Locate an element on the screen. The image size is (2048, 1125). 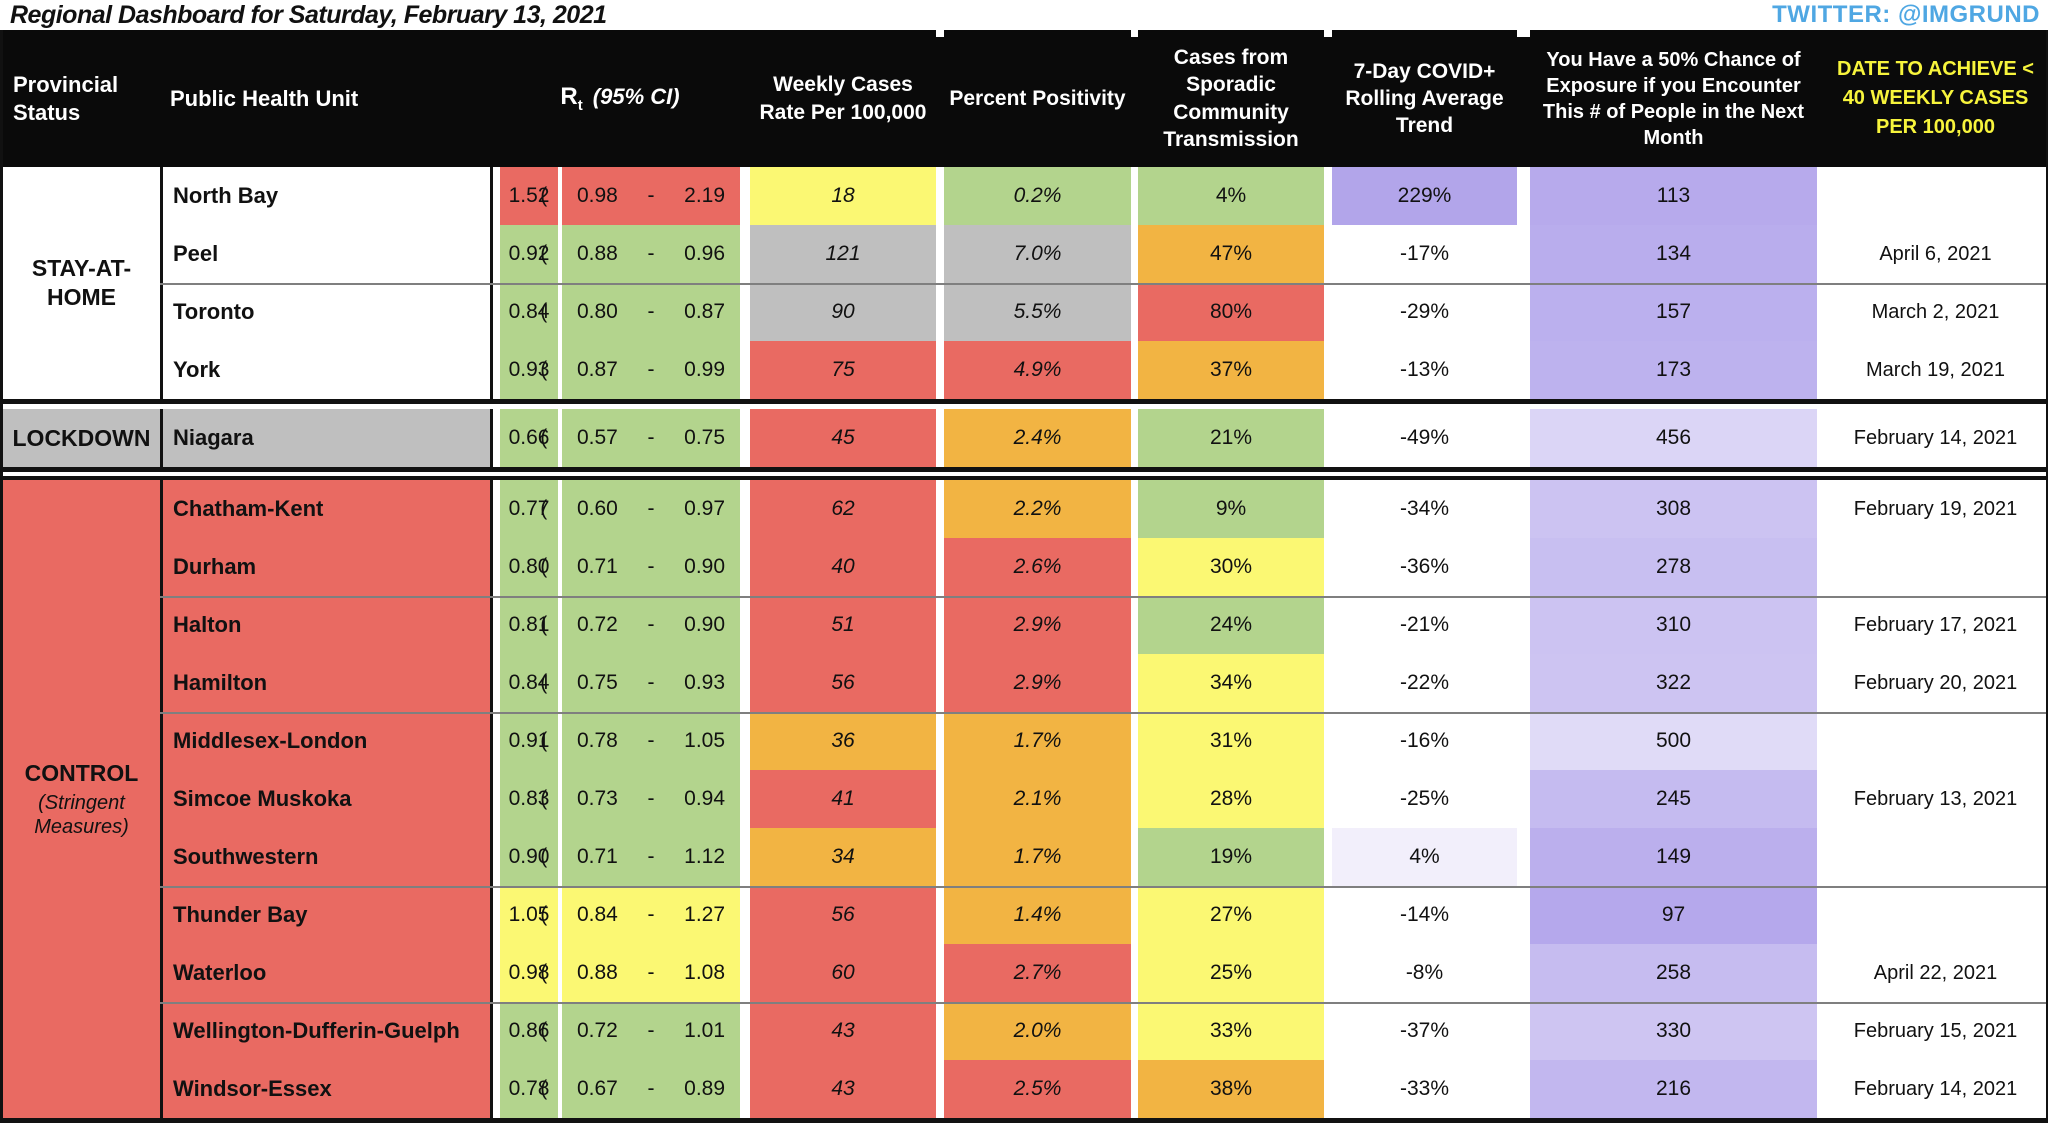
sporadic-cell: 4% is located at coordinates (1231, 196).